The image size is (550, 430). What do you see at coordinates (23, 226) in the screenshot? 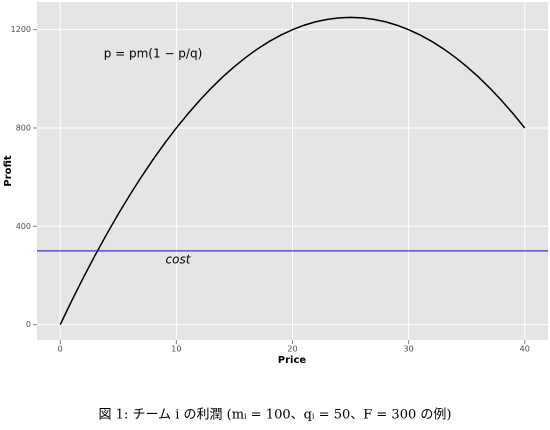
I see `y-tick-label: 400` at bounding box center [23, 226].